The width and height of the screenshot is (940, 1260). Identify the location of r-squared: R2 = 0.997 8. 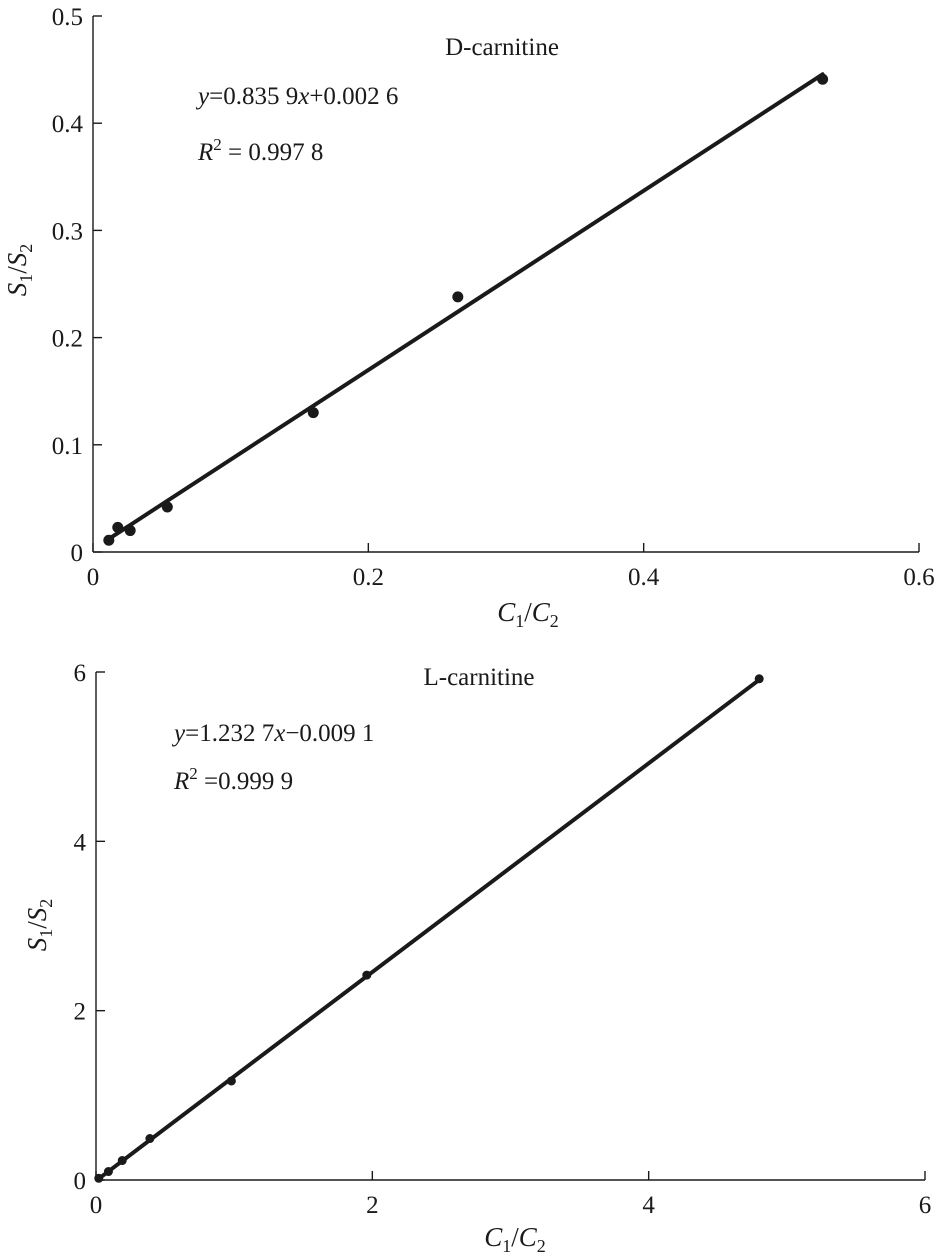
(260, 150).